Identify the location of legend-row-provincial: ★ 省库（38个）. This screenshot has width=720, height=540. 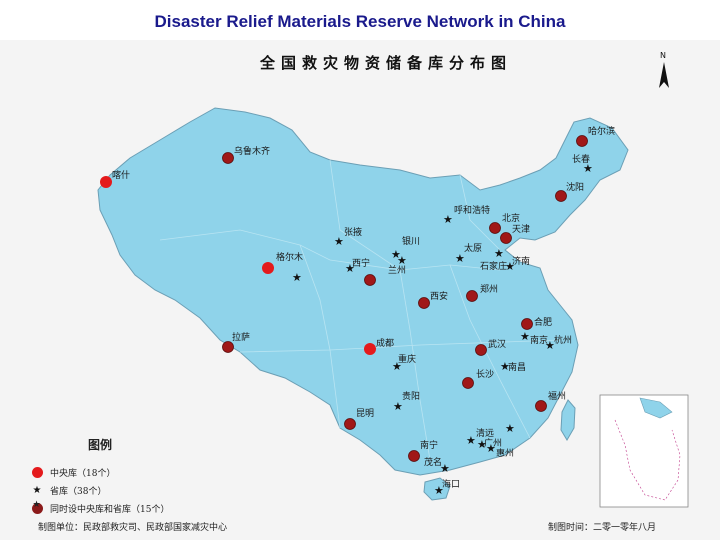
(98, 490).